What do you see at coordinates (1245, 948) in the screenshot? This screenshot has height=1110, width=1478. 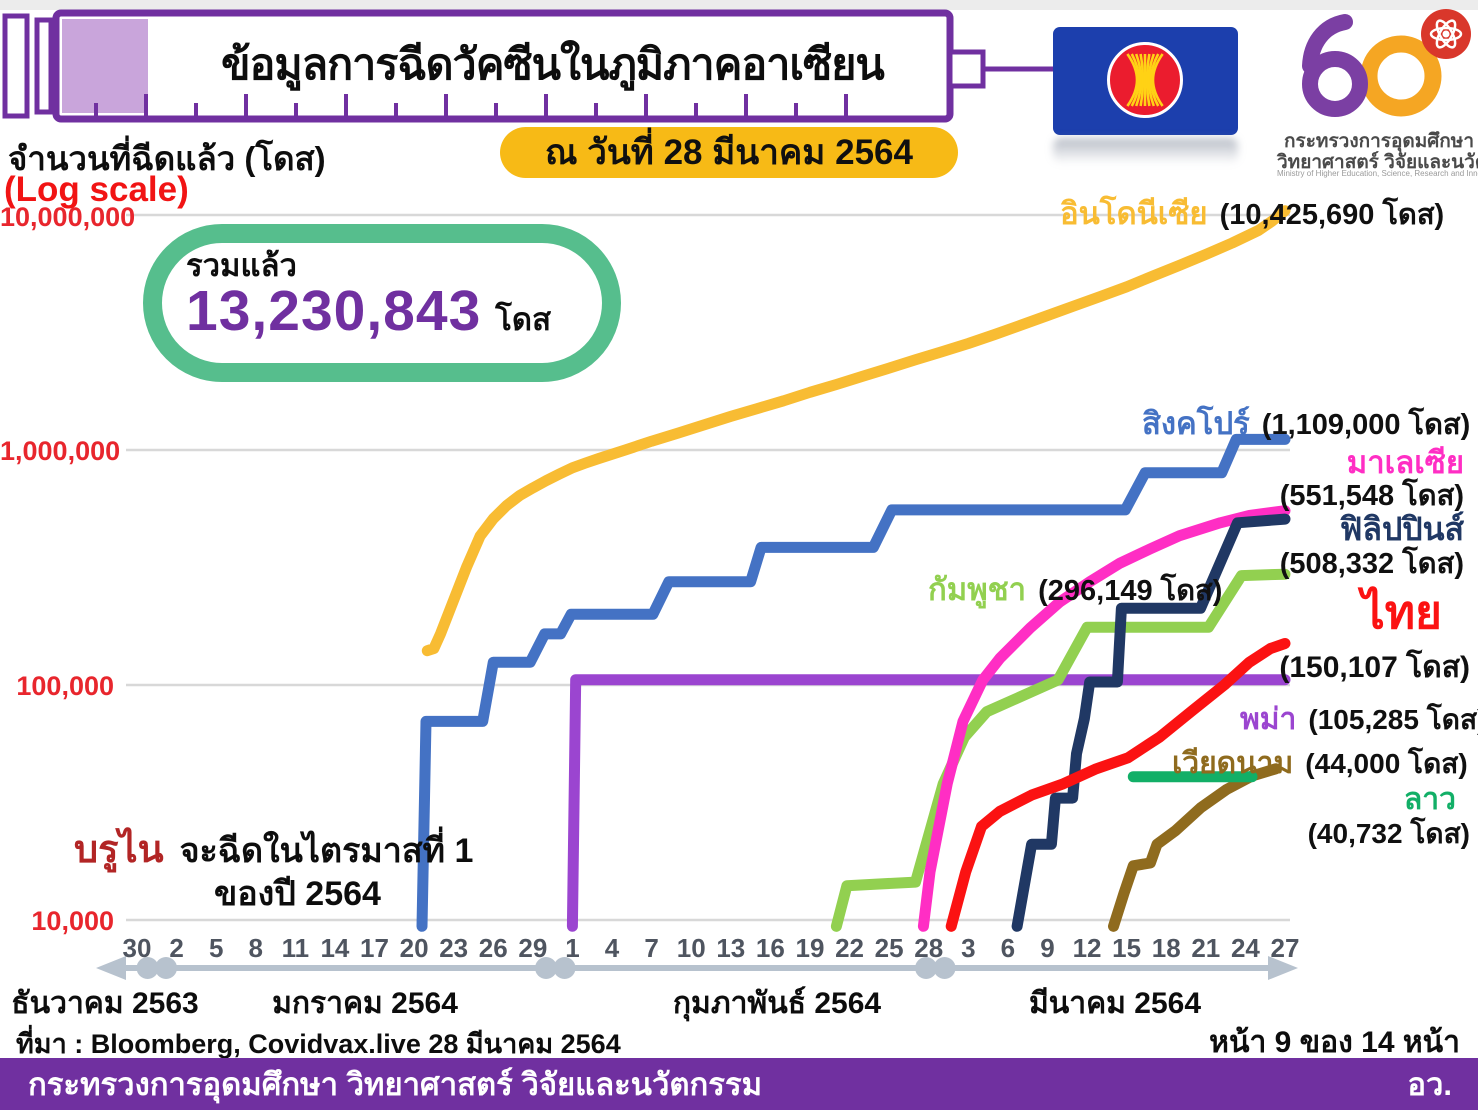 I see `x-tick-label-24: 24` at bounding box center [1245, 948].